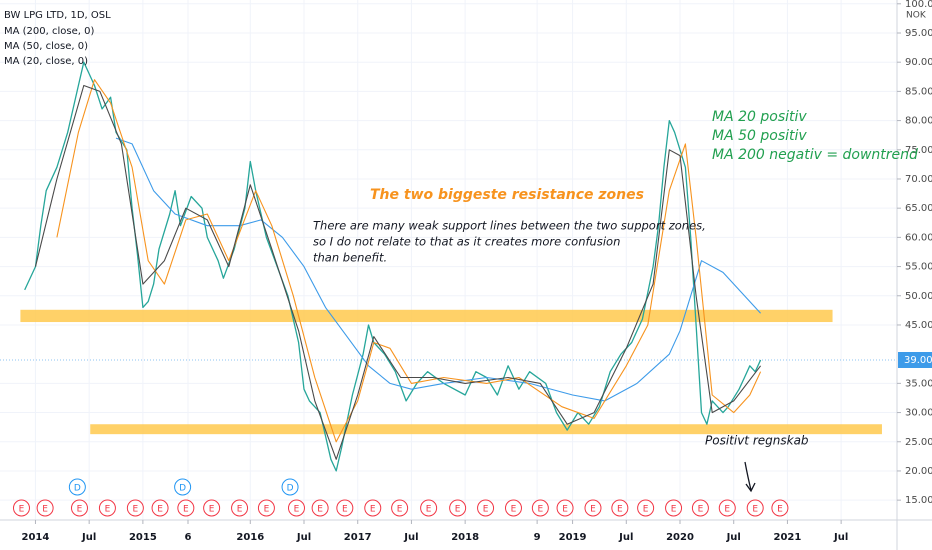  What do you see at coordinates (918, 237) in the screenshot?
I see `y-tick-label: 60.00` at bounding box center [918, 237].